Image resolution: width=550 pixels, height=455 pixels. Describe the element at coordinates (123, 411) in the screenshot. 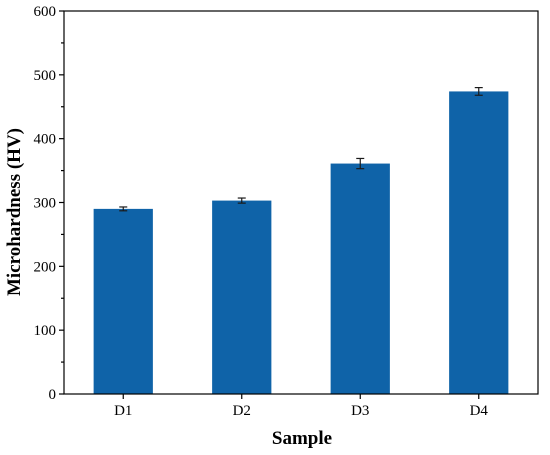

I see `x-tick-label-d1: D1` at that location.